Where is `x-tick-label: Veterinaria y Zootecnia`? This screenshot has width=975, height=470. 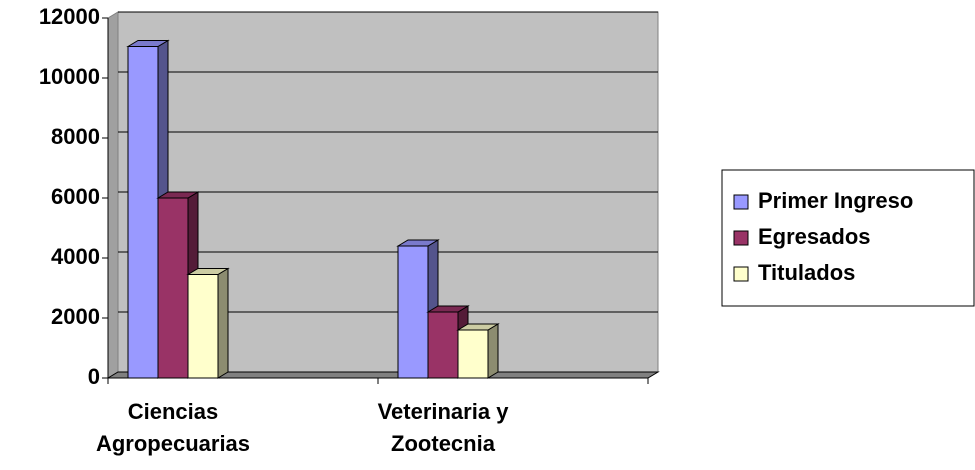
x-tick-label: Veterinaria y Zootecnia is located at coordinates (443, 427).